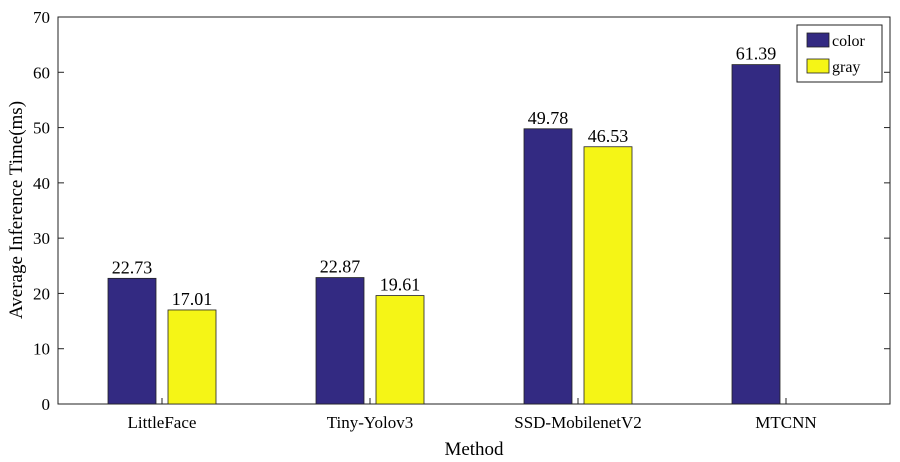 This screenshot has width=900, height=462. Describe the element at coordinates (41, 183) in the screenshot. I see `y-tick-label: 40` at that location.